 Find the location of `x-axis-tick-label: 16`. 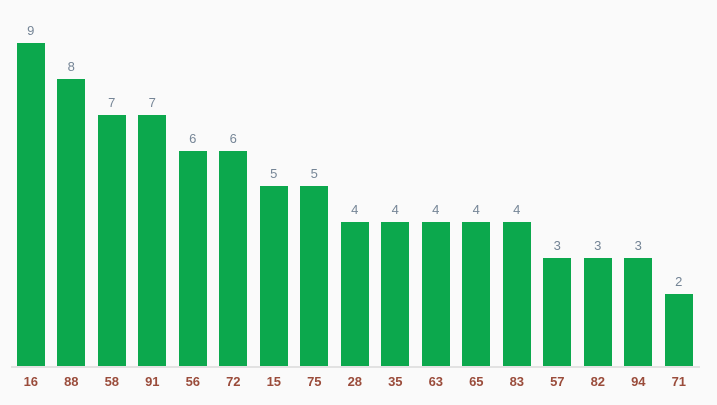

x-axis-tick-label: 16 is located at coordinates (31, 381).